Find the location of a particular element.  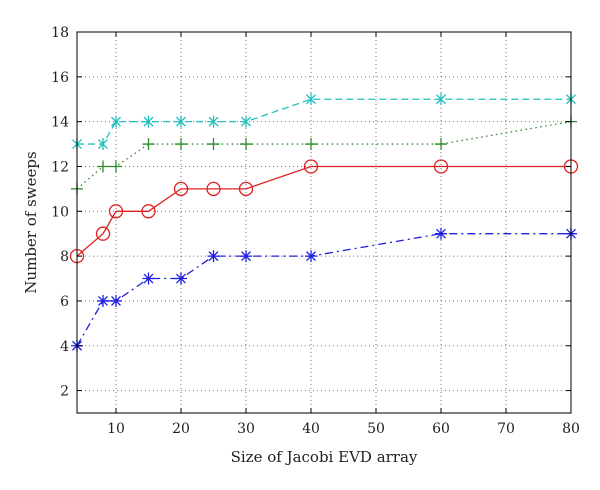

y-tick-label: 10 is located at coordinates (60, 212).